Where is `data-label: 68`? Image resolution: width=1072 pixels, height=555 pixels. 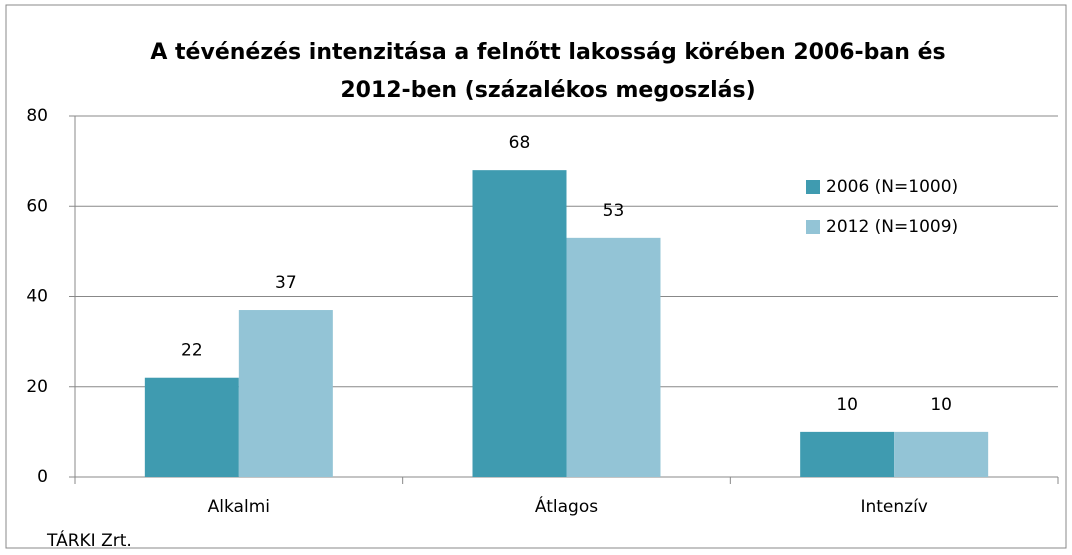 data-label: 68 is located at coordinates (520, 143).